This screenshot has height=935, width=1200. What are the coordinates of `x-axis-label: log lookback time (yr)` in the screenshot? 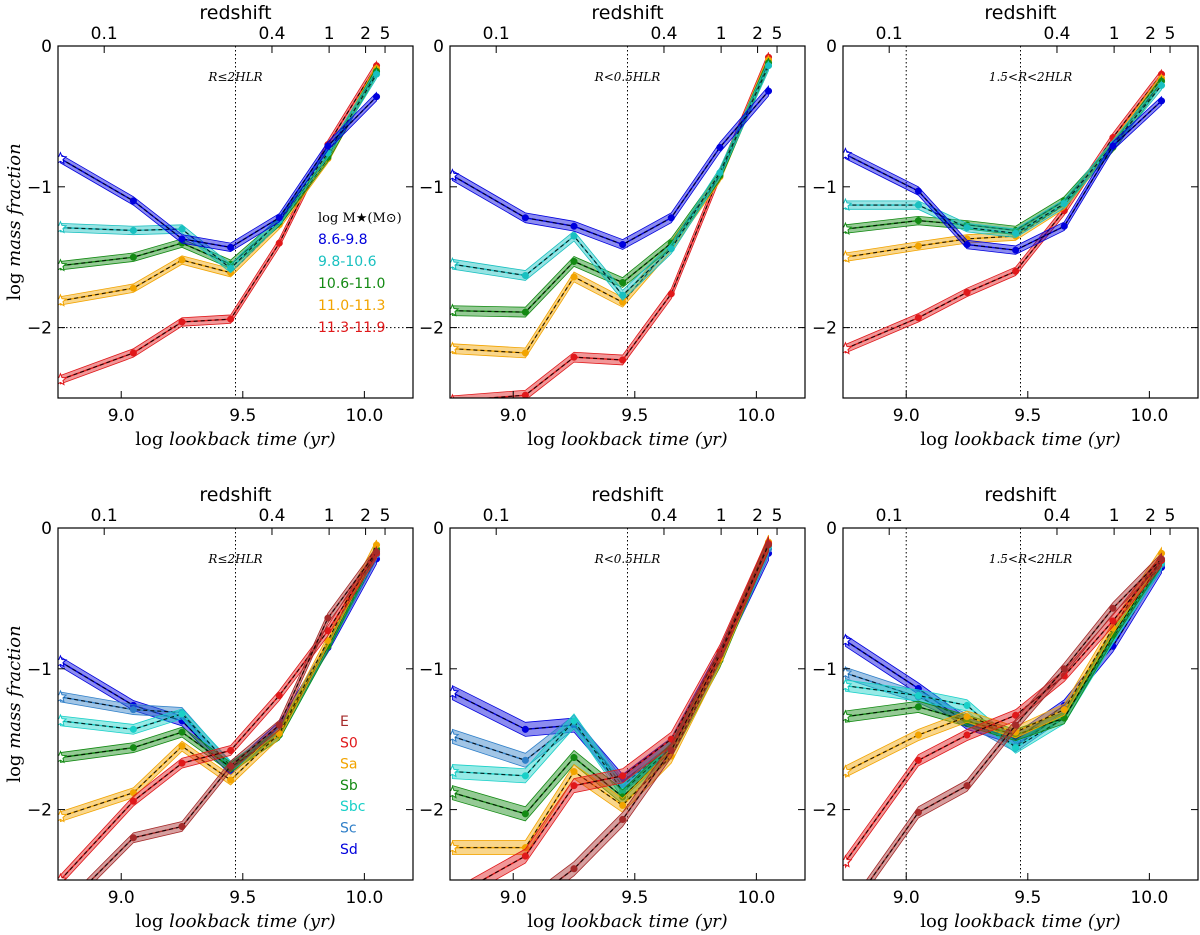 It's located at (1020, 439).